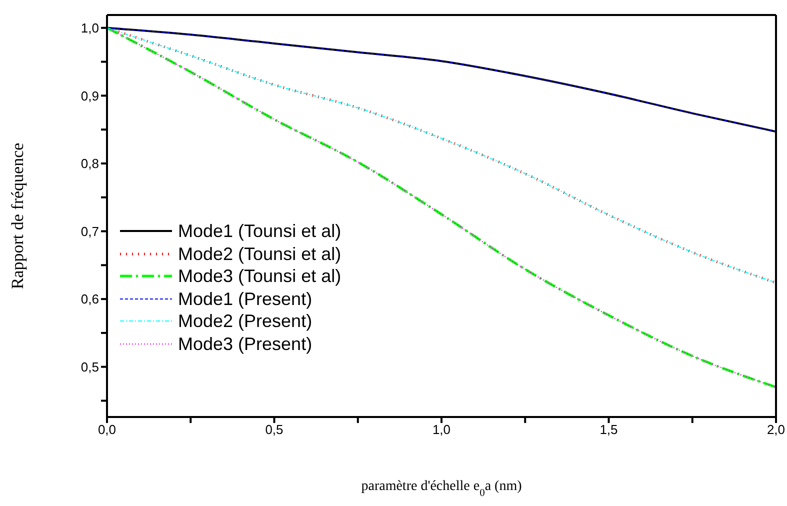  What do you see at coordinates (107, 430) in the screenshot?
I see `x-tick-label: 0,0` at bounding box center [107, 430].